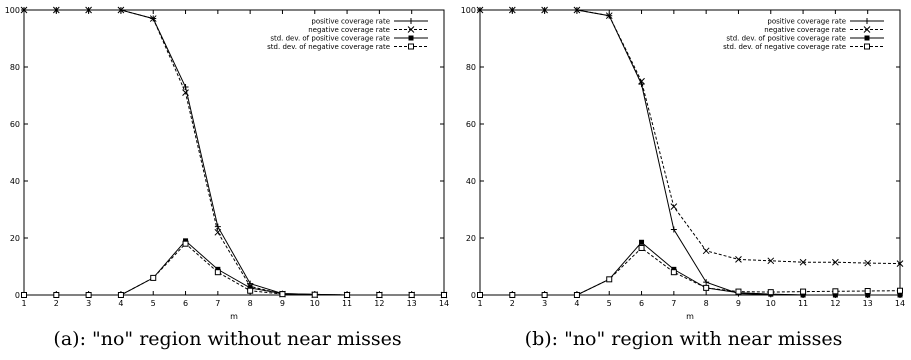 The width and height of the screenshot is (911, 360). What do you see at coordinates (412, 303) in the screenshot?
I see `x-tick-label: 13` at bounding box center [412, 303].